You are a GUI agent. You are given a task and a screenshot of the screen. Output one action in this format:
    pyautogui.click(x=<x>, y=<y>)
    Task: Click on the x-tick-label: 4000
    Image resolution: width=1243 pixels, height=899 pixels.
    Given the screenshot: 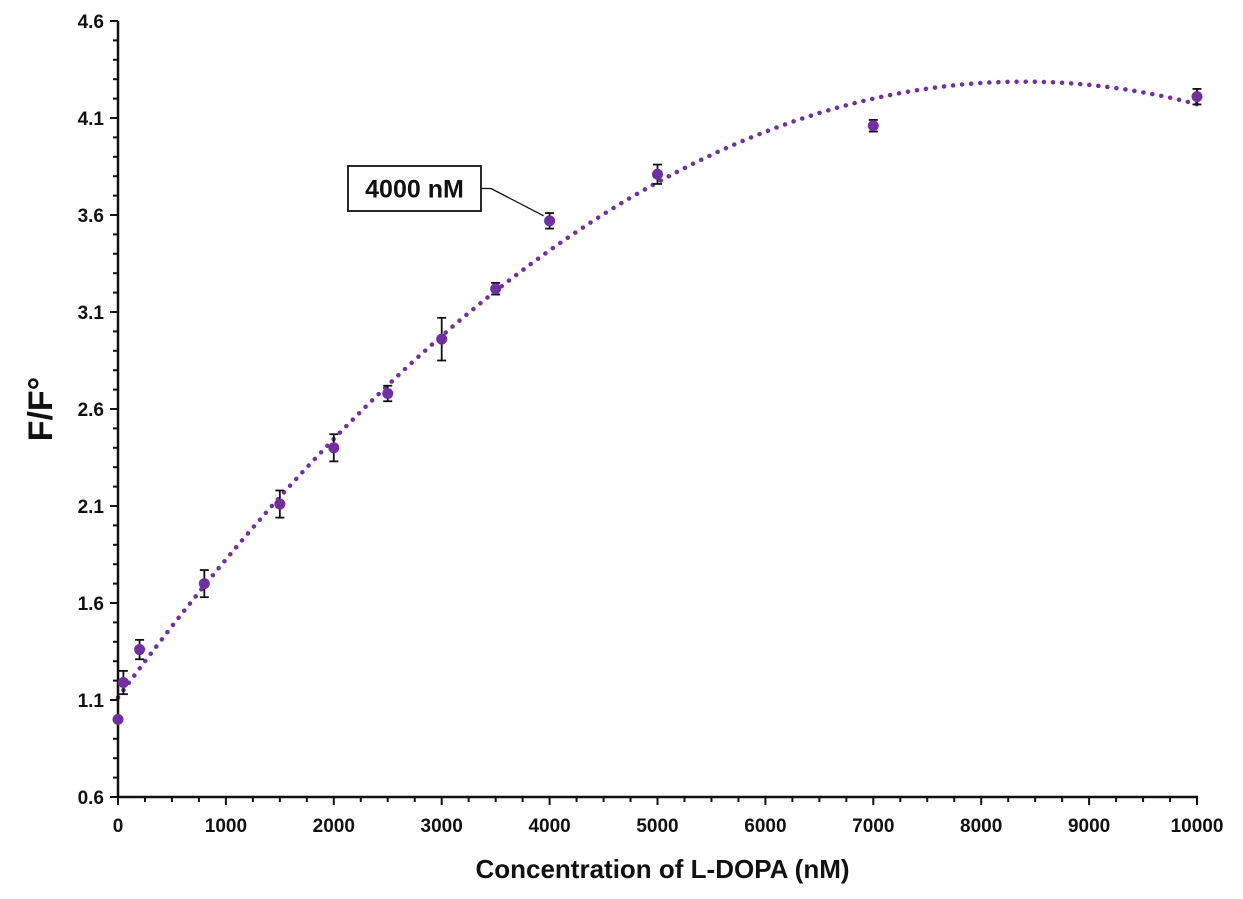 What is the action you would take?
    pyautogui.click(x=549, y=826)
    